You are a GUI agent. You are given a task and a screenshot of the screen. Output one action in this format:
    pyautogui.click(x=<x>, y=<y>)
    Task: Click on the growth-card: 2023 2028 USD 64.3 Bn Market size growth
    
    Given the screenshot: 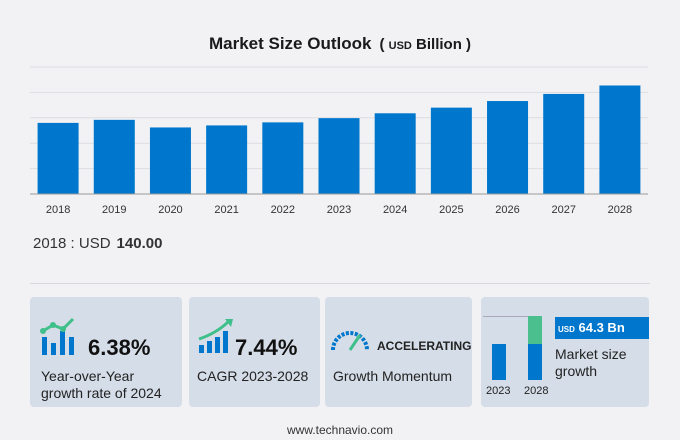 What is the action you would take?
    pyautogui.click(x=565, y=352)
    